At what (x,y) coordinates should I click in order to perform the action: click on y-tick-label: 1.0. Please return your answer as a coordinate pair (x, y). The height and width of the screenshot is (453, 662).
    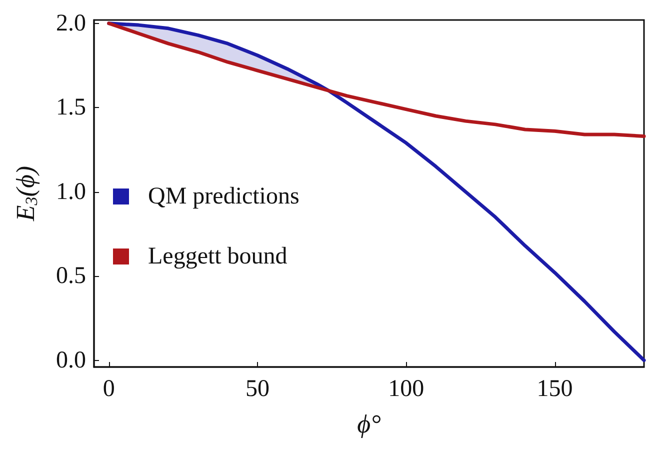
    Looking at the image, I should click on (71, 191).